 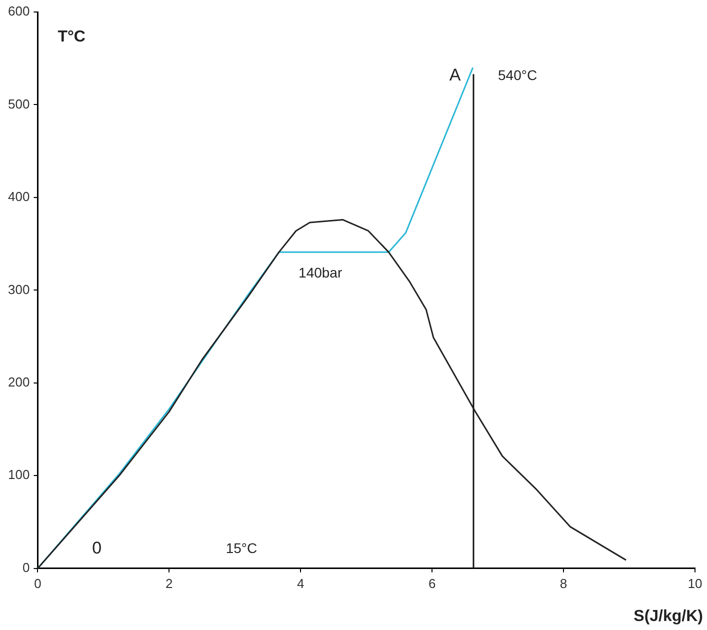 What do you see at coordinates (26, 567) in the screenshot?
I see `y-tick-label: 0` at bounding box center [26, 567].